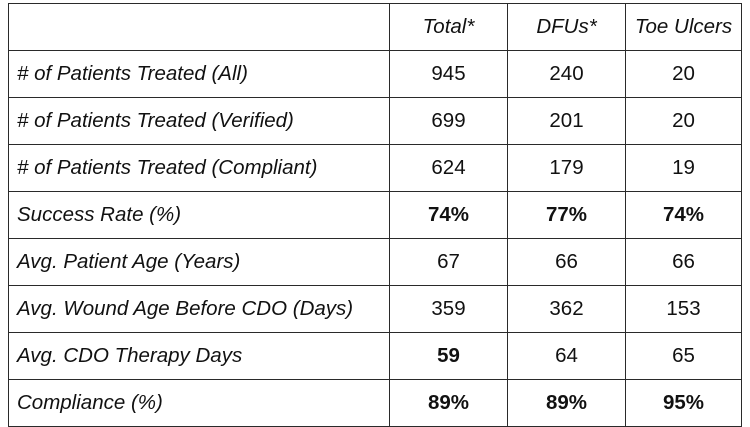 This screenshot has height=427, width=750. I want to click on cell-total: 89%, so click(448, 403).